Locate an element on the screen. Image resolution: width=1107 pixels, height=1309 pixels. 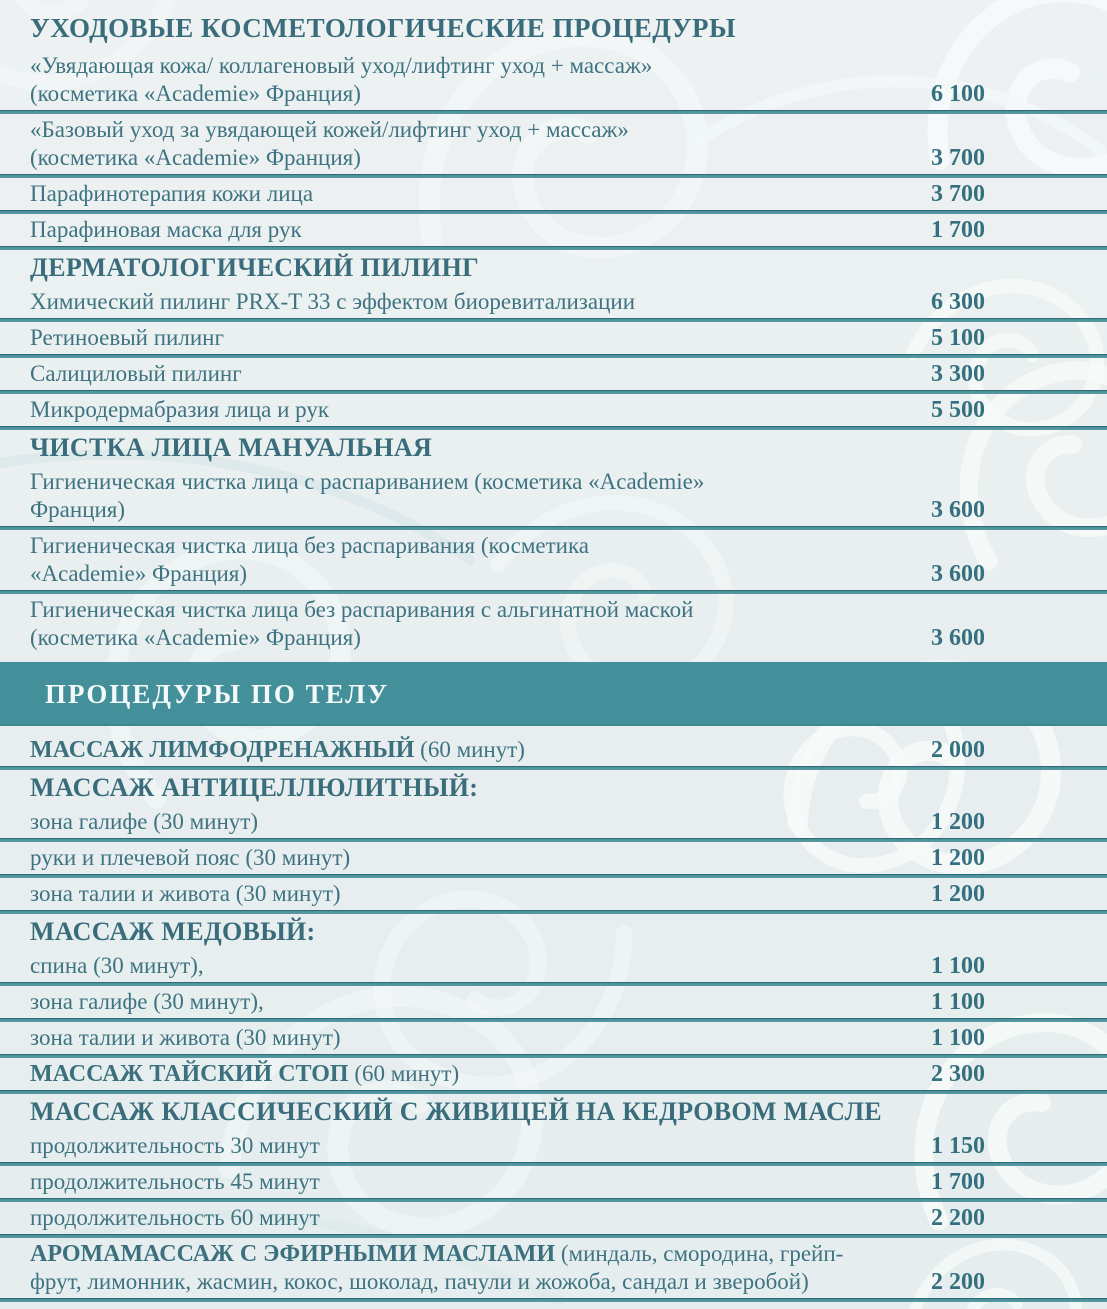
service-name-text: зона галифе (30 минут) is located at coordinates (144, 821).